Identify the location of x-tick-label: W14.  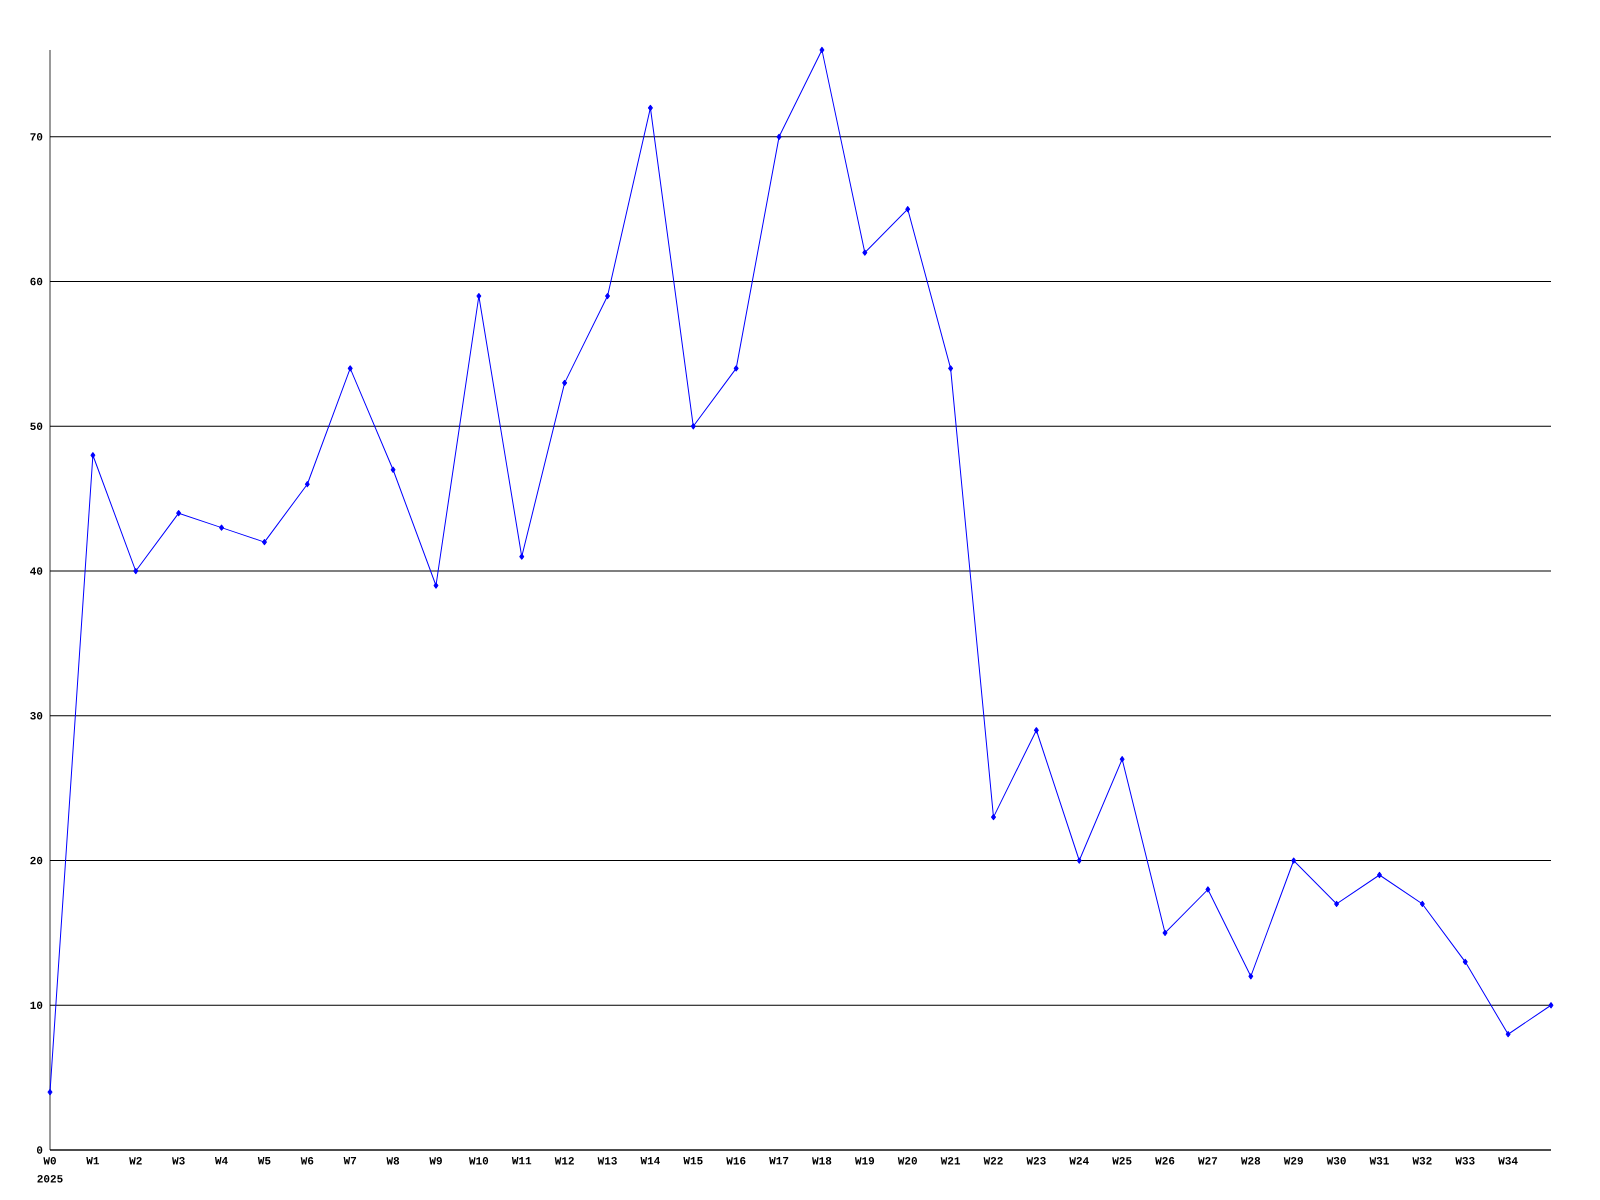
(650, 1161).